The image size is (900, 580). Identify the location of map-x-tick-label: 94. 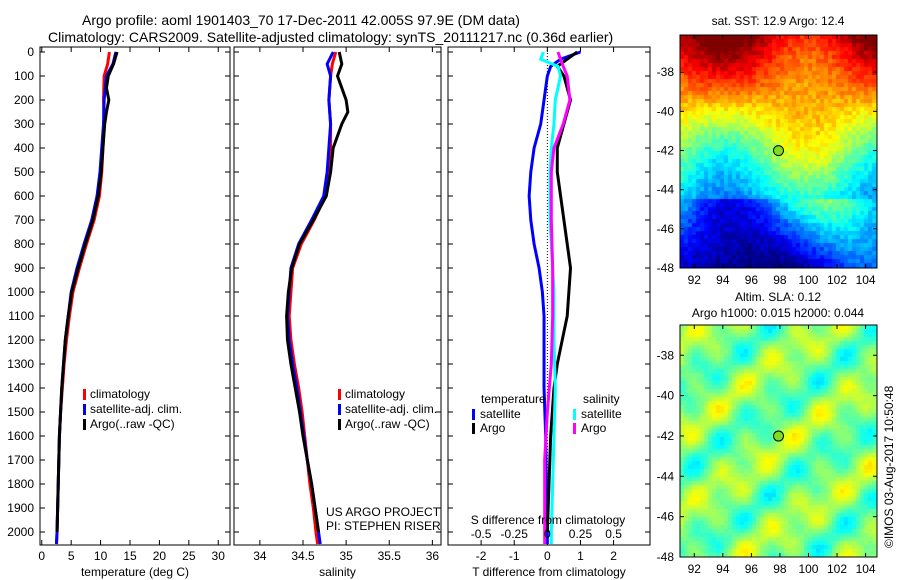
(723, 280).